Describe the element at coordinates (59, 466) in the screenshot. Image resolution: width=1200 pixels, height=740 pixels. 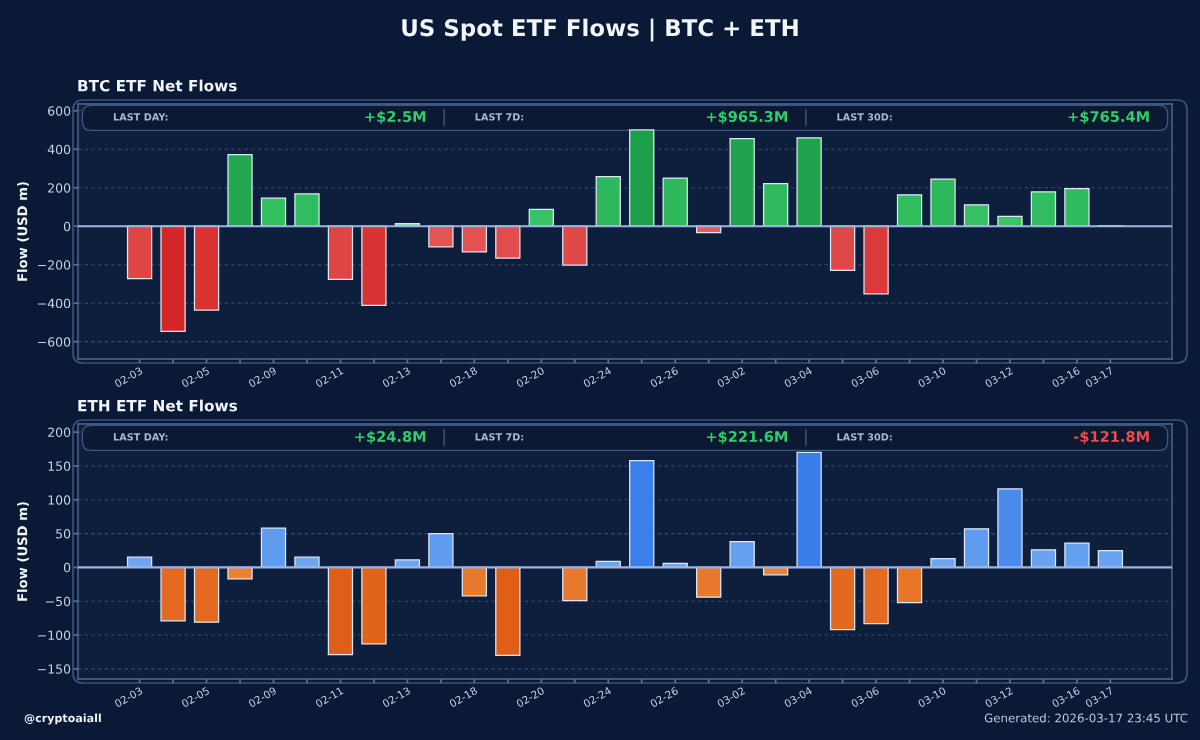
I see `y-tick-label: 150` at that location.